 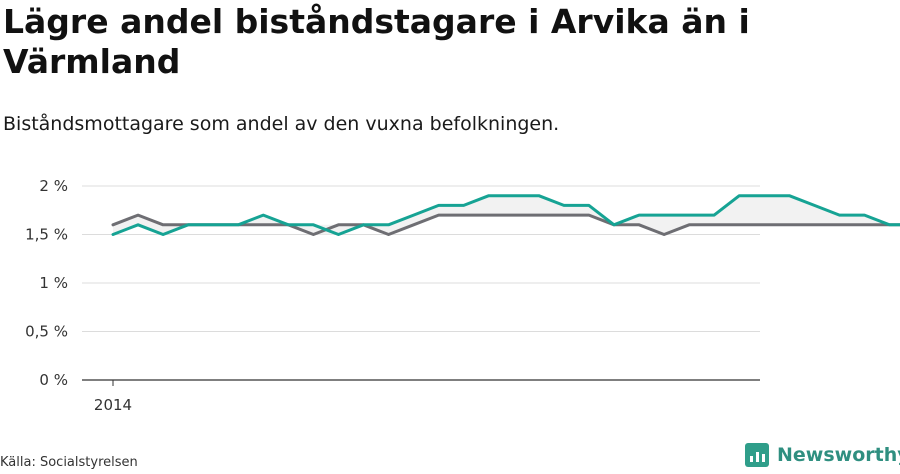 What do you see at coordinates (757, 455) in the screenshot?
I see `newsworthy-bar-chart-icon` at bounding box center [757, 455].